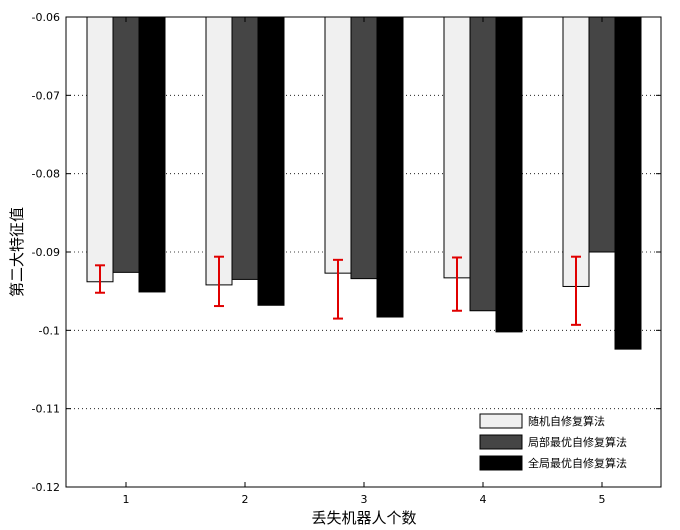  Describe the element at coordinates (46, 252) in the screenshot. I see `y-tick-label: -0.09` at that location.